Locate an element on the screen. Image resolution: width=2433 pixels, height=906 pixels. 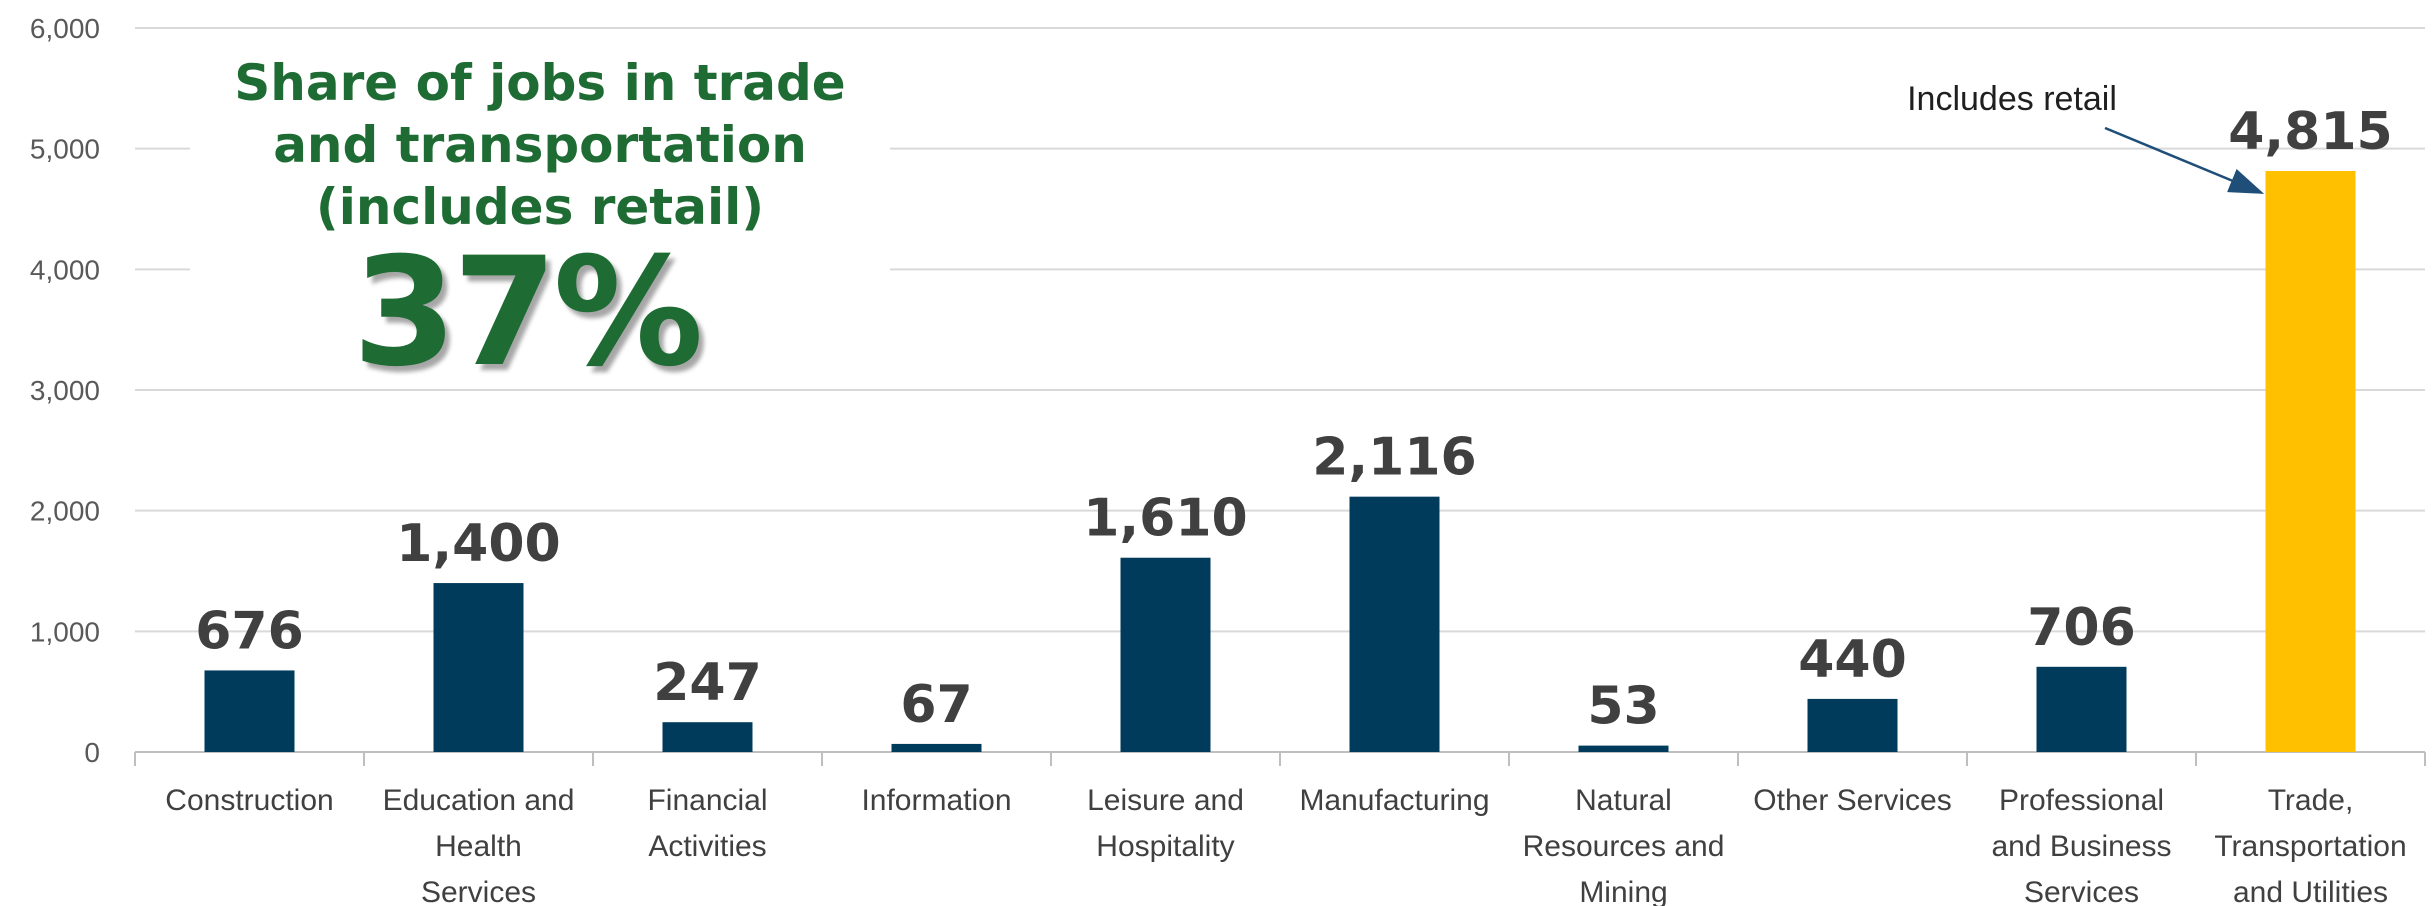
headline-line-2: and transportation is located at coordinates (540, 145).